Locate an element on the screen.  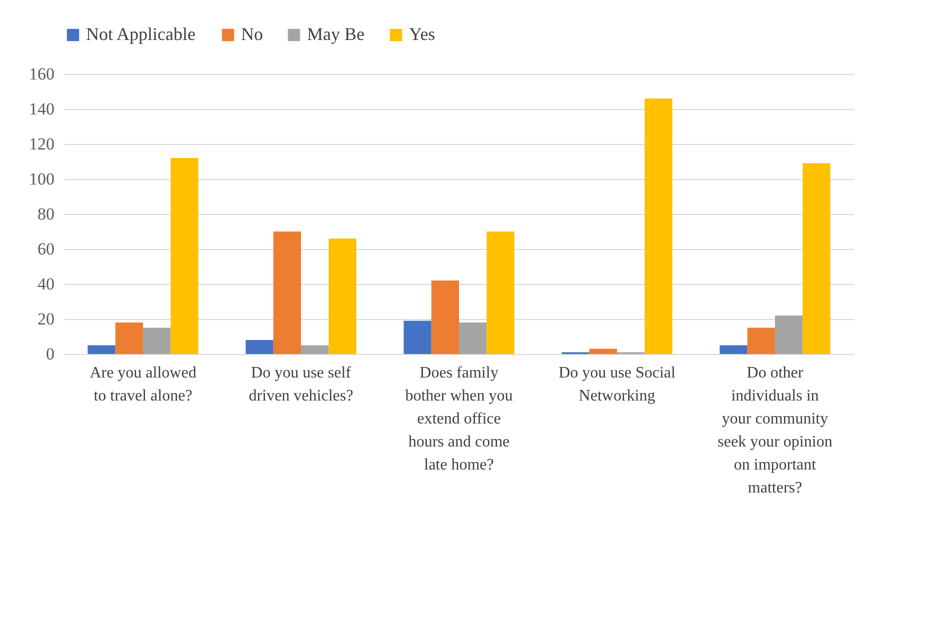
legend-label: Not Applicable is located at coordinates (141, 34).